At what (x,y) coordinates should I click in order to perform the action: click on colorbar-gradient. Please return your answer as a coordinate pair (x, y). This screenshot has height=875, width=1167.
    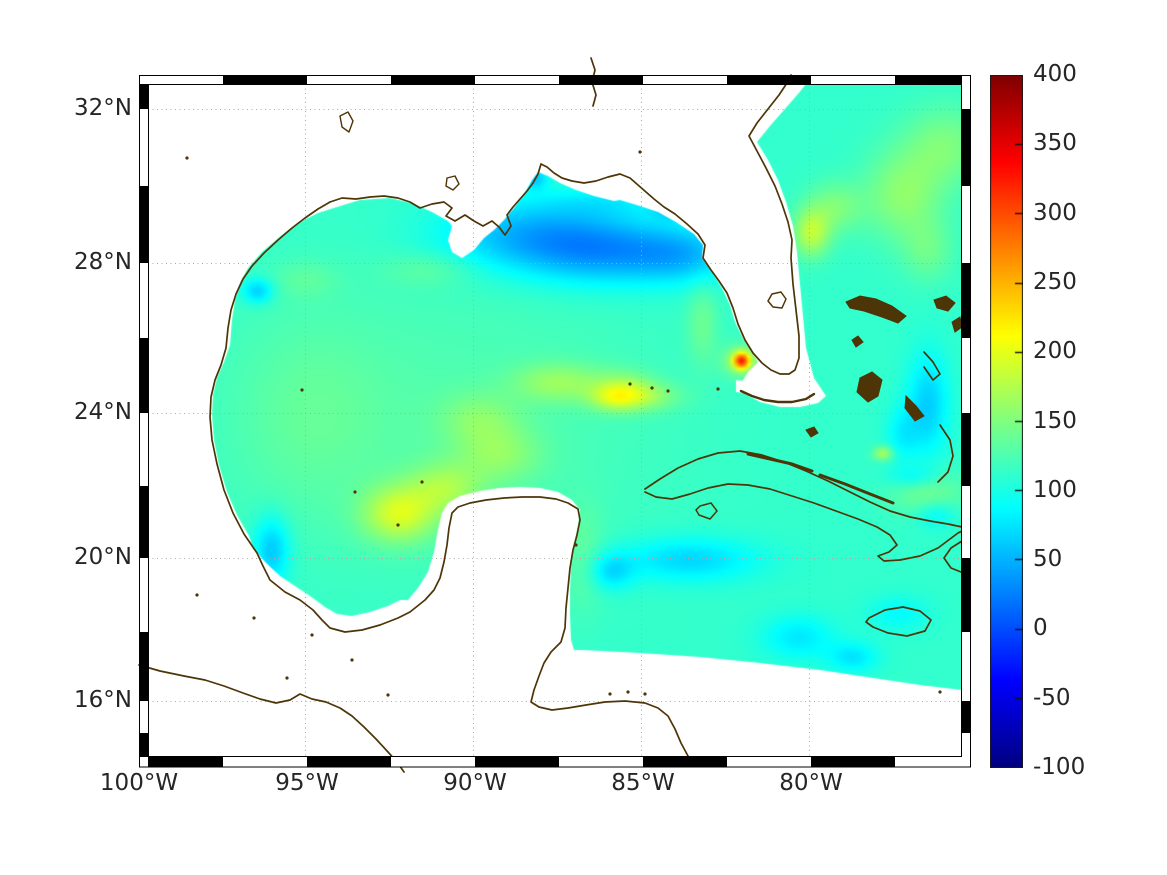
    Looking at the image, I should click on (1006, 421).